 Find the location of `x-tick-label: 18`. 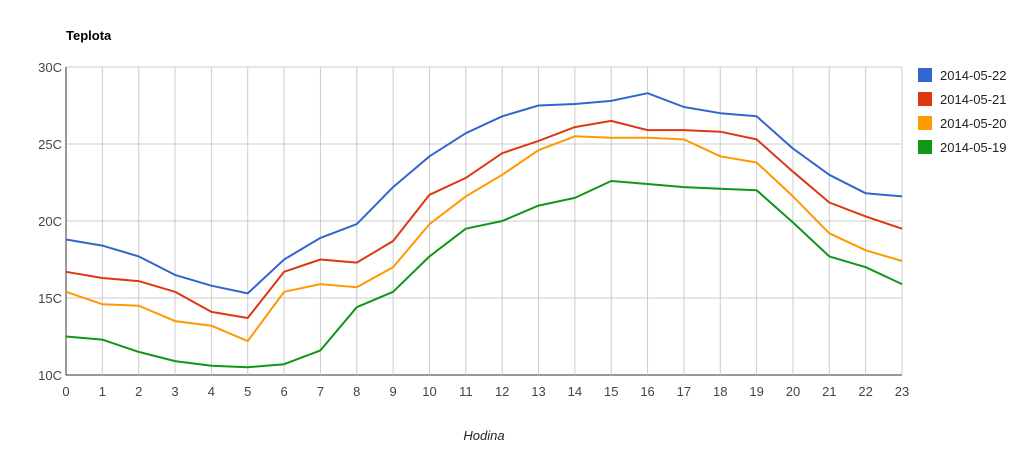

x-tick-label: 18 is located at coordinates (720, 391).